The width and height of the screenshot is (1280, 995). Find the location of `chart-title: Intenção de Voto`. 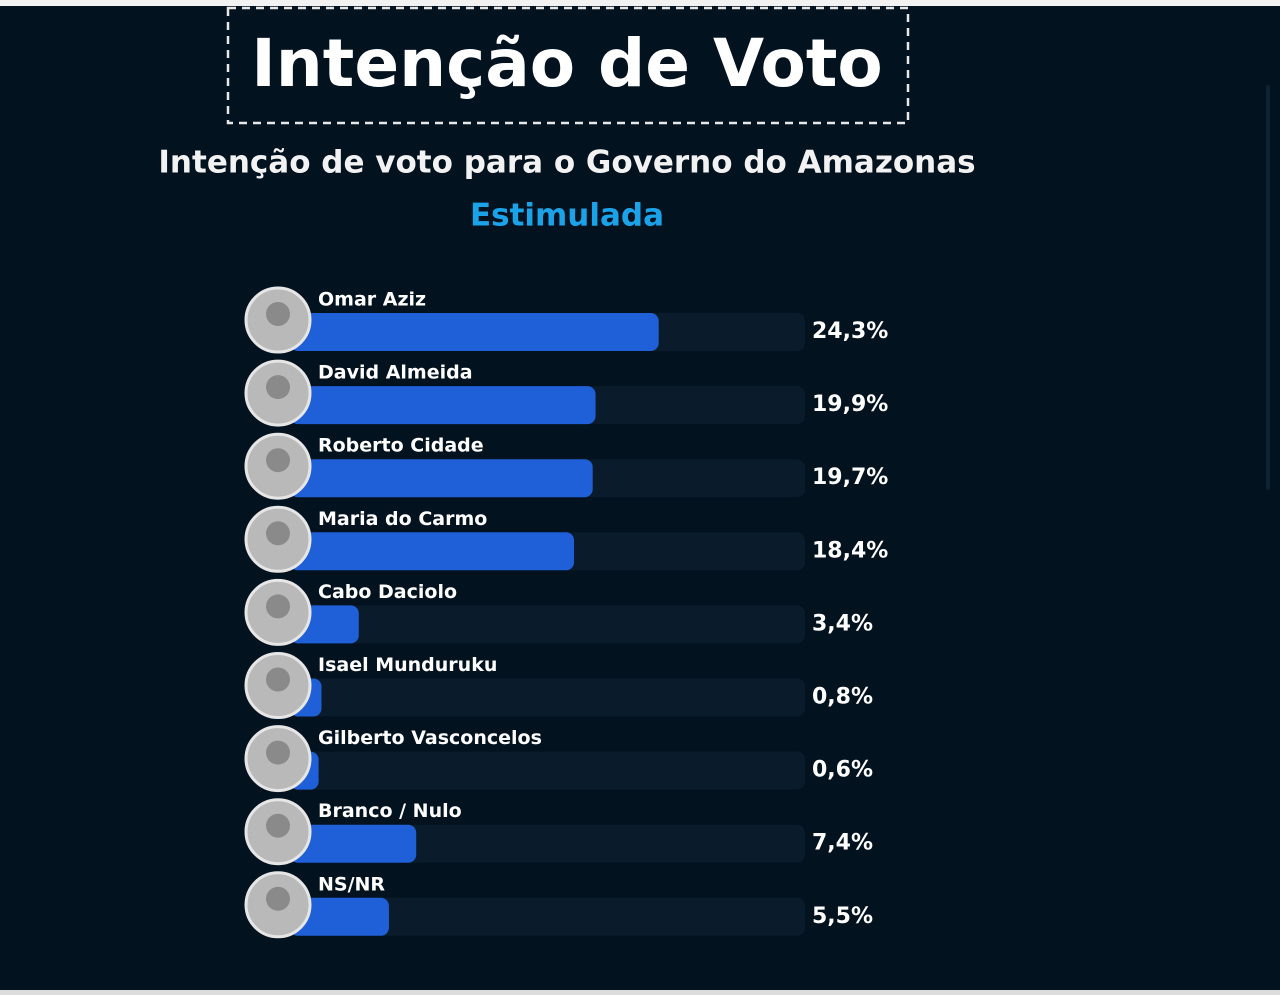

chart-title: Intenção de Voto is located at coordinates (567, 63).